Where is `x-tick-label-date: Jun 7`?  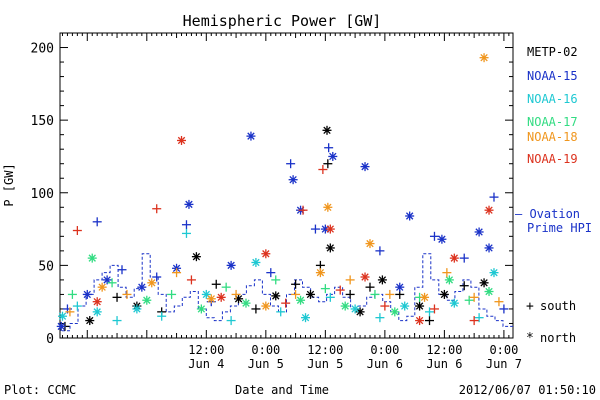
x-tick-label-date: Jun 7 is located at coordinates (504, 364).